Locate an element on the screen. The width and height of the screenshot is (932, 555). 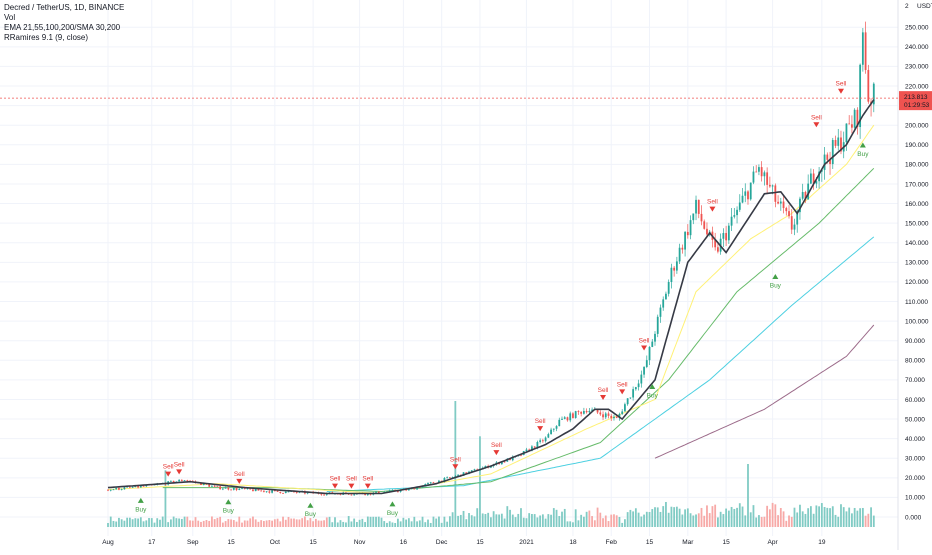
sell-label: Sell is located at coordinates (841, 84).